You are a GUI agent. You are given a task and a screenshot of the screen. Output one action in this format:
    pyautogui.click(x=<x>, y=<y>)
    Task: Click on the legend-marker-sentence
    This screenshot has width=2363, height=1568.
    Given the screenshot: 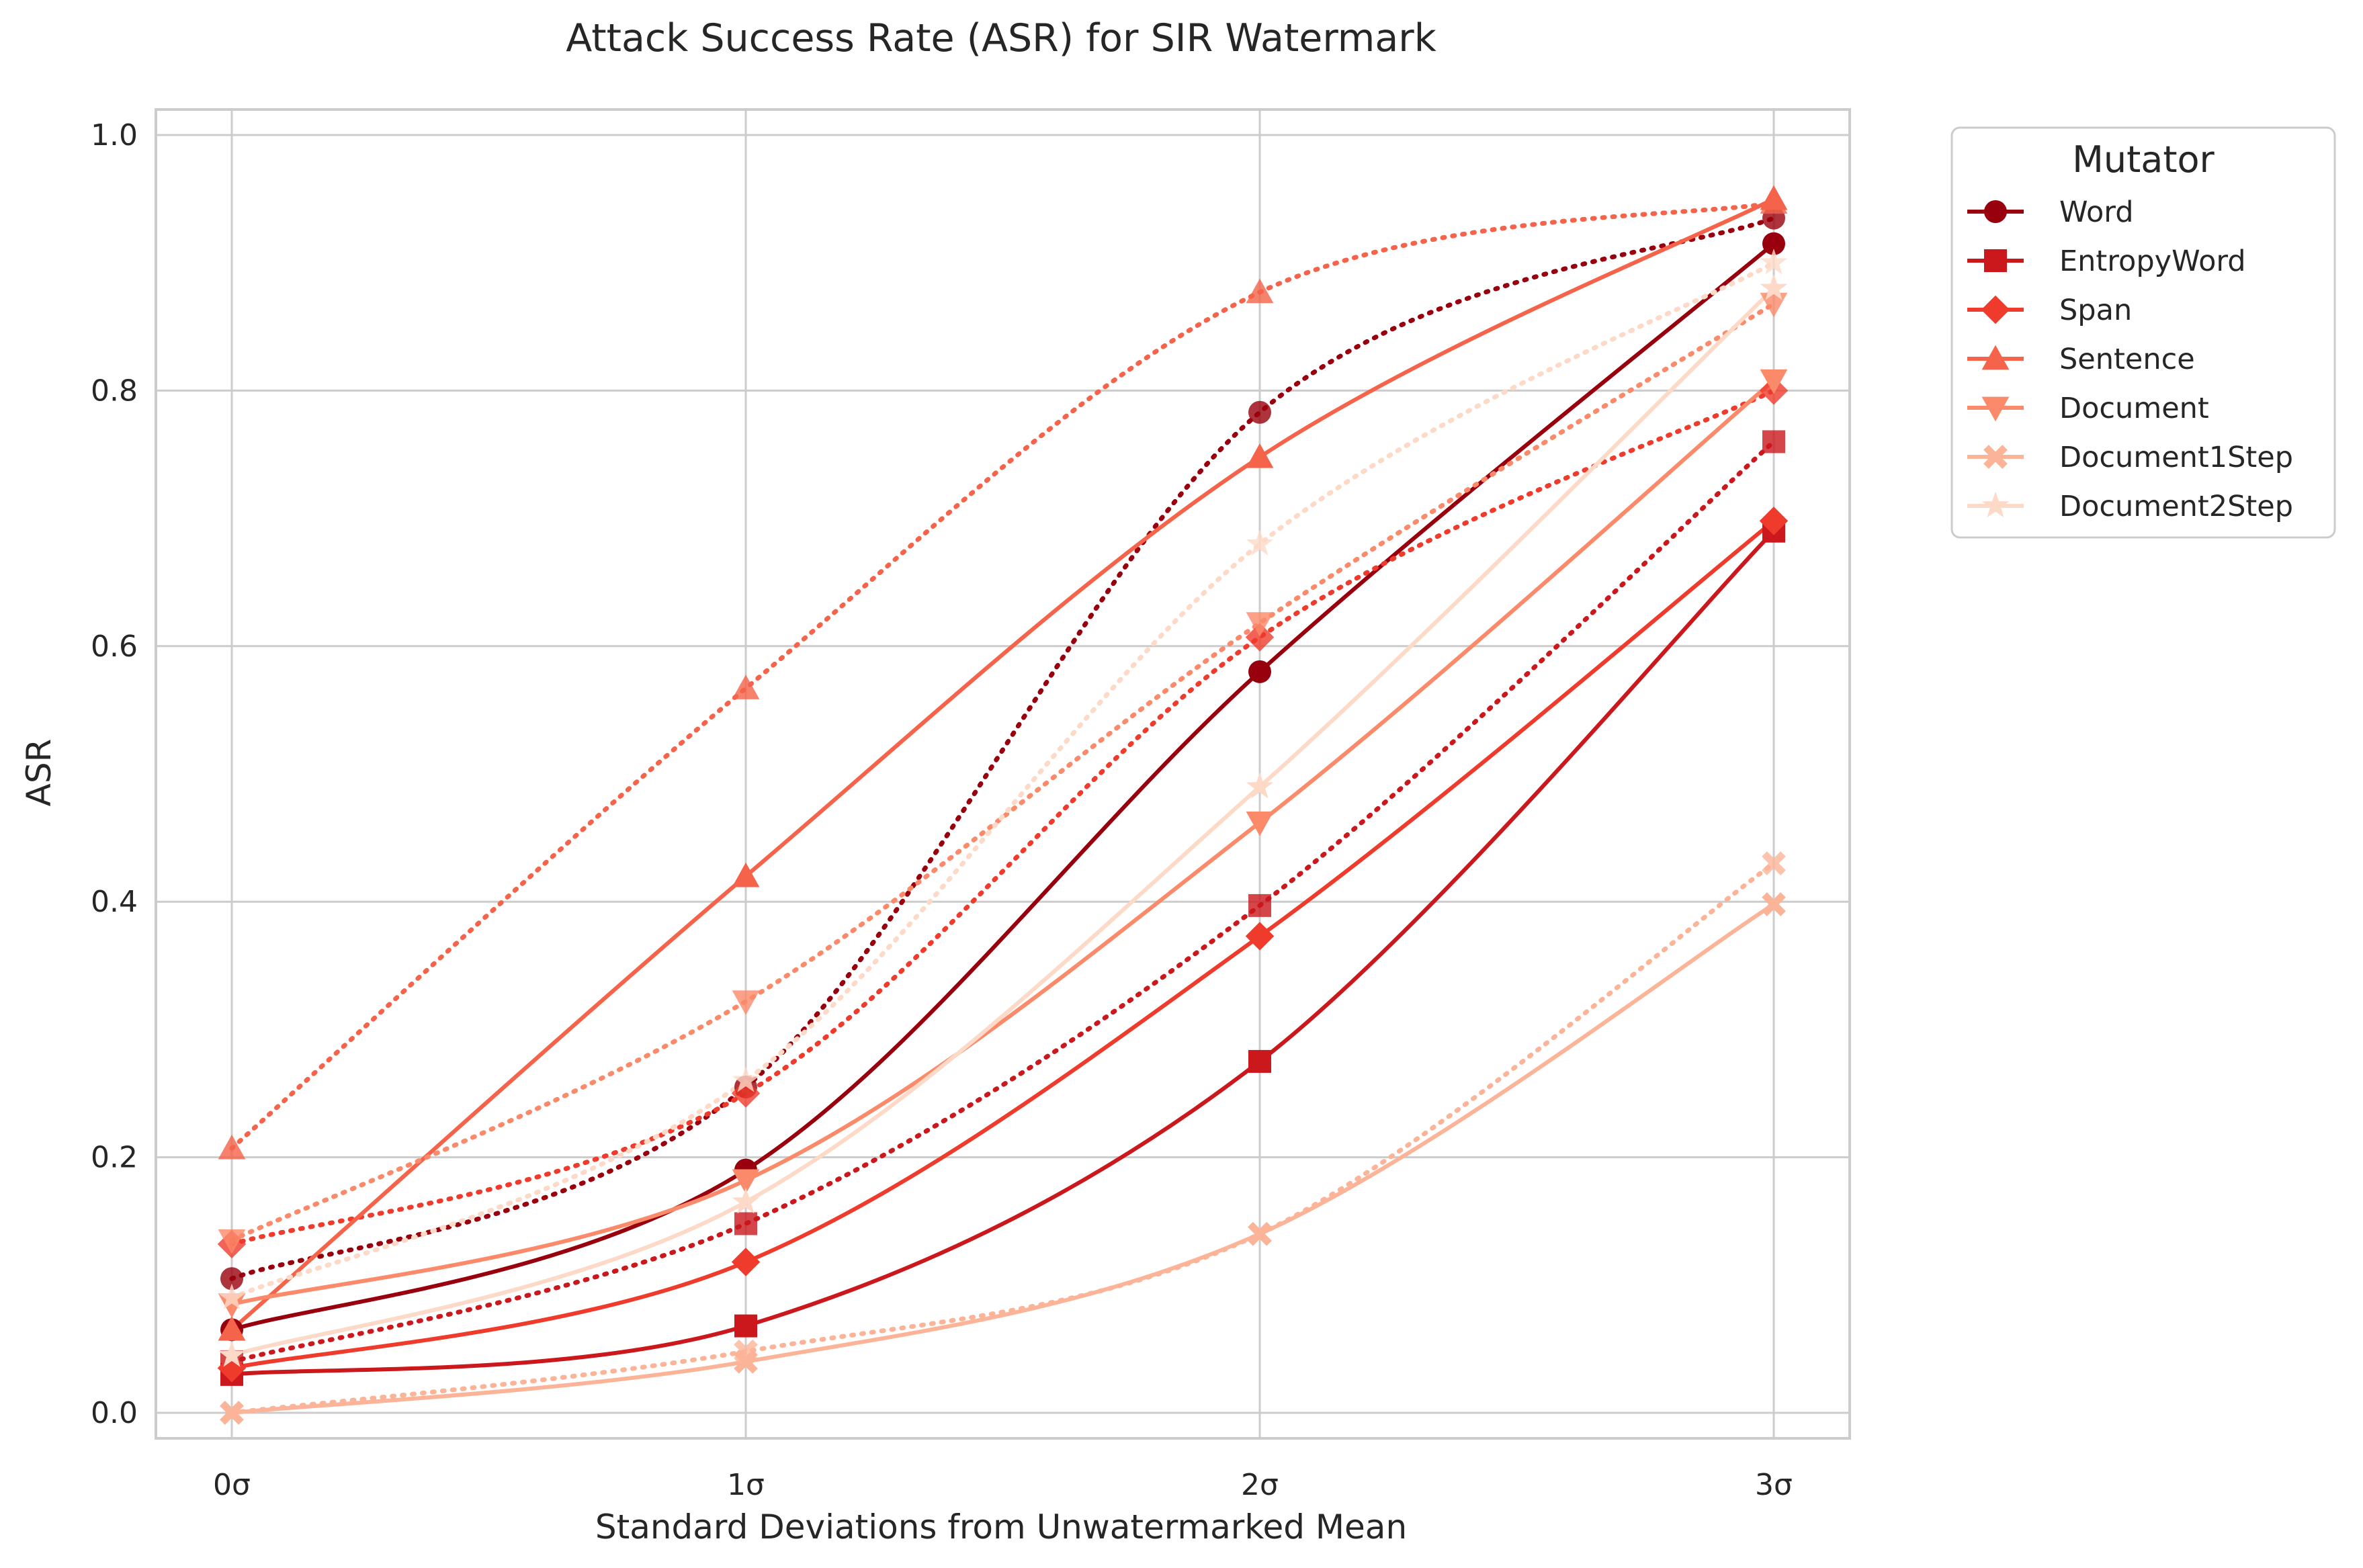 What is the action you would take?
    pyautogui.click(x=1995, y=357)
    